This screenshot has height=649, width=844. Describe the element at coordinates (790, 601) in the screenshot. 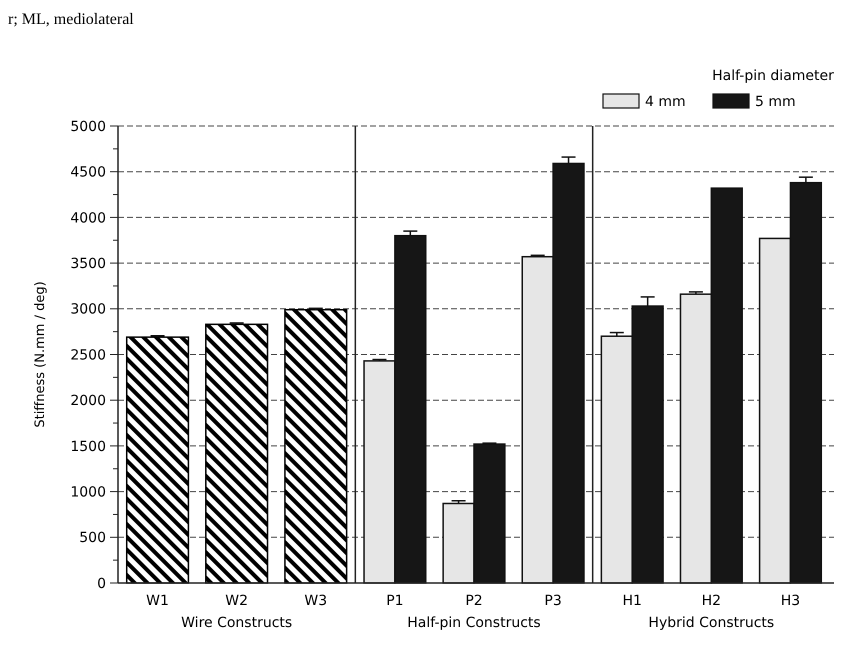

I see `x-tick-label: H3` at that location.